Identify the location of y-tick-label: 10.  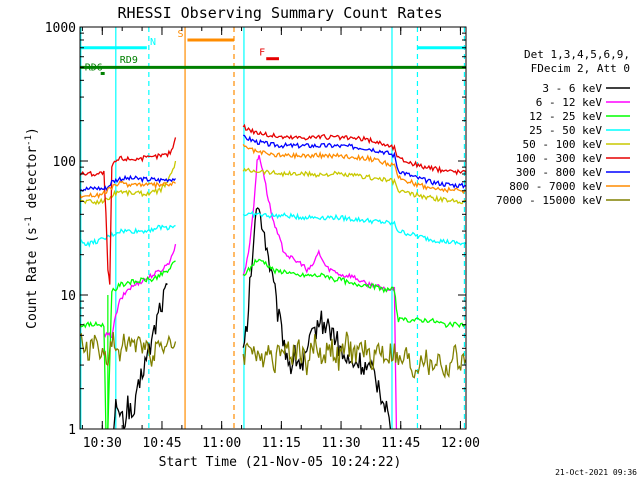
(68, 296).